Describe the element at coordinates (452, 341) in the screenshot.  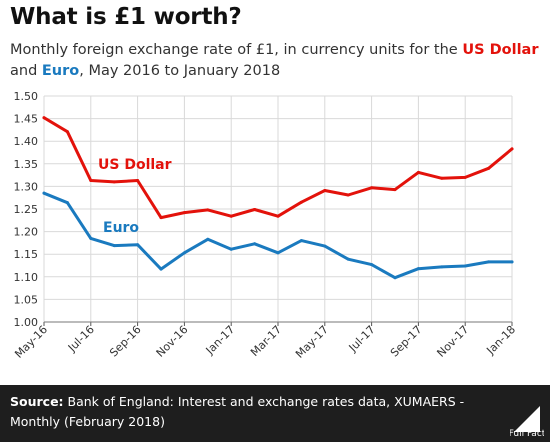
I see `x-tick-label: Nov-17` at that location.